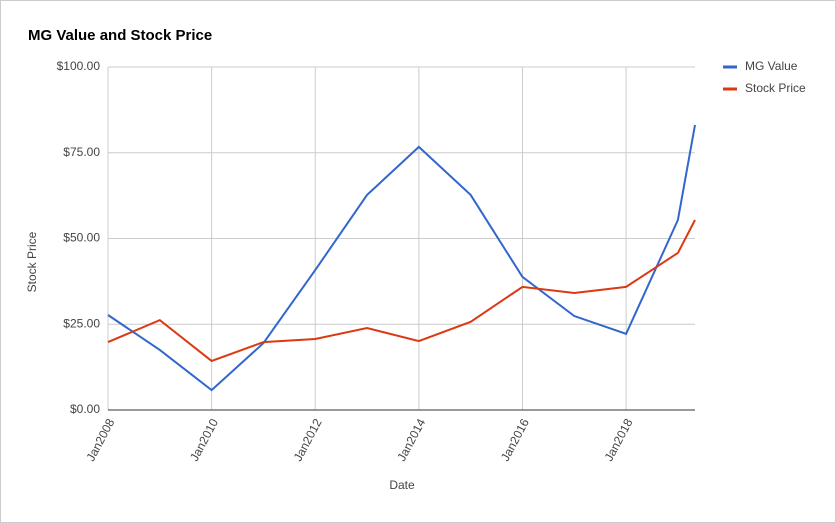  I want to click on y-tick-label: $0.00, so click(85, 409).